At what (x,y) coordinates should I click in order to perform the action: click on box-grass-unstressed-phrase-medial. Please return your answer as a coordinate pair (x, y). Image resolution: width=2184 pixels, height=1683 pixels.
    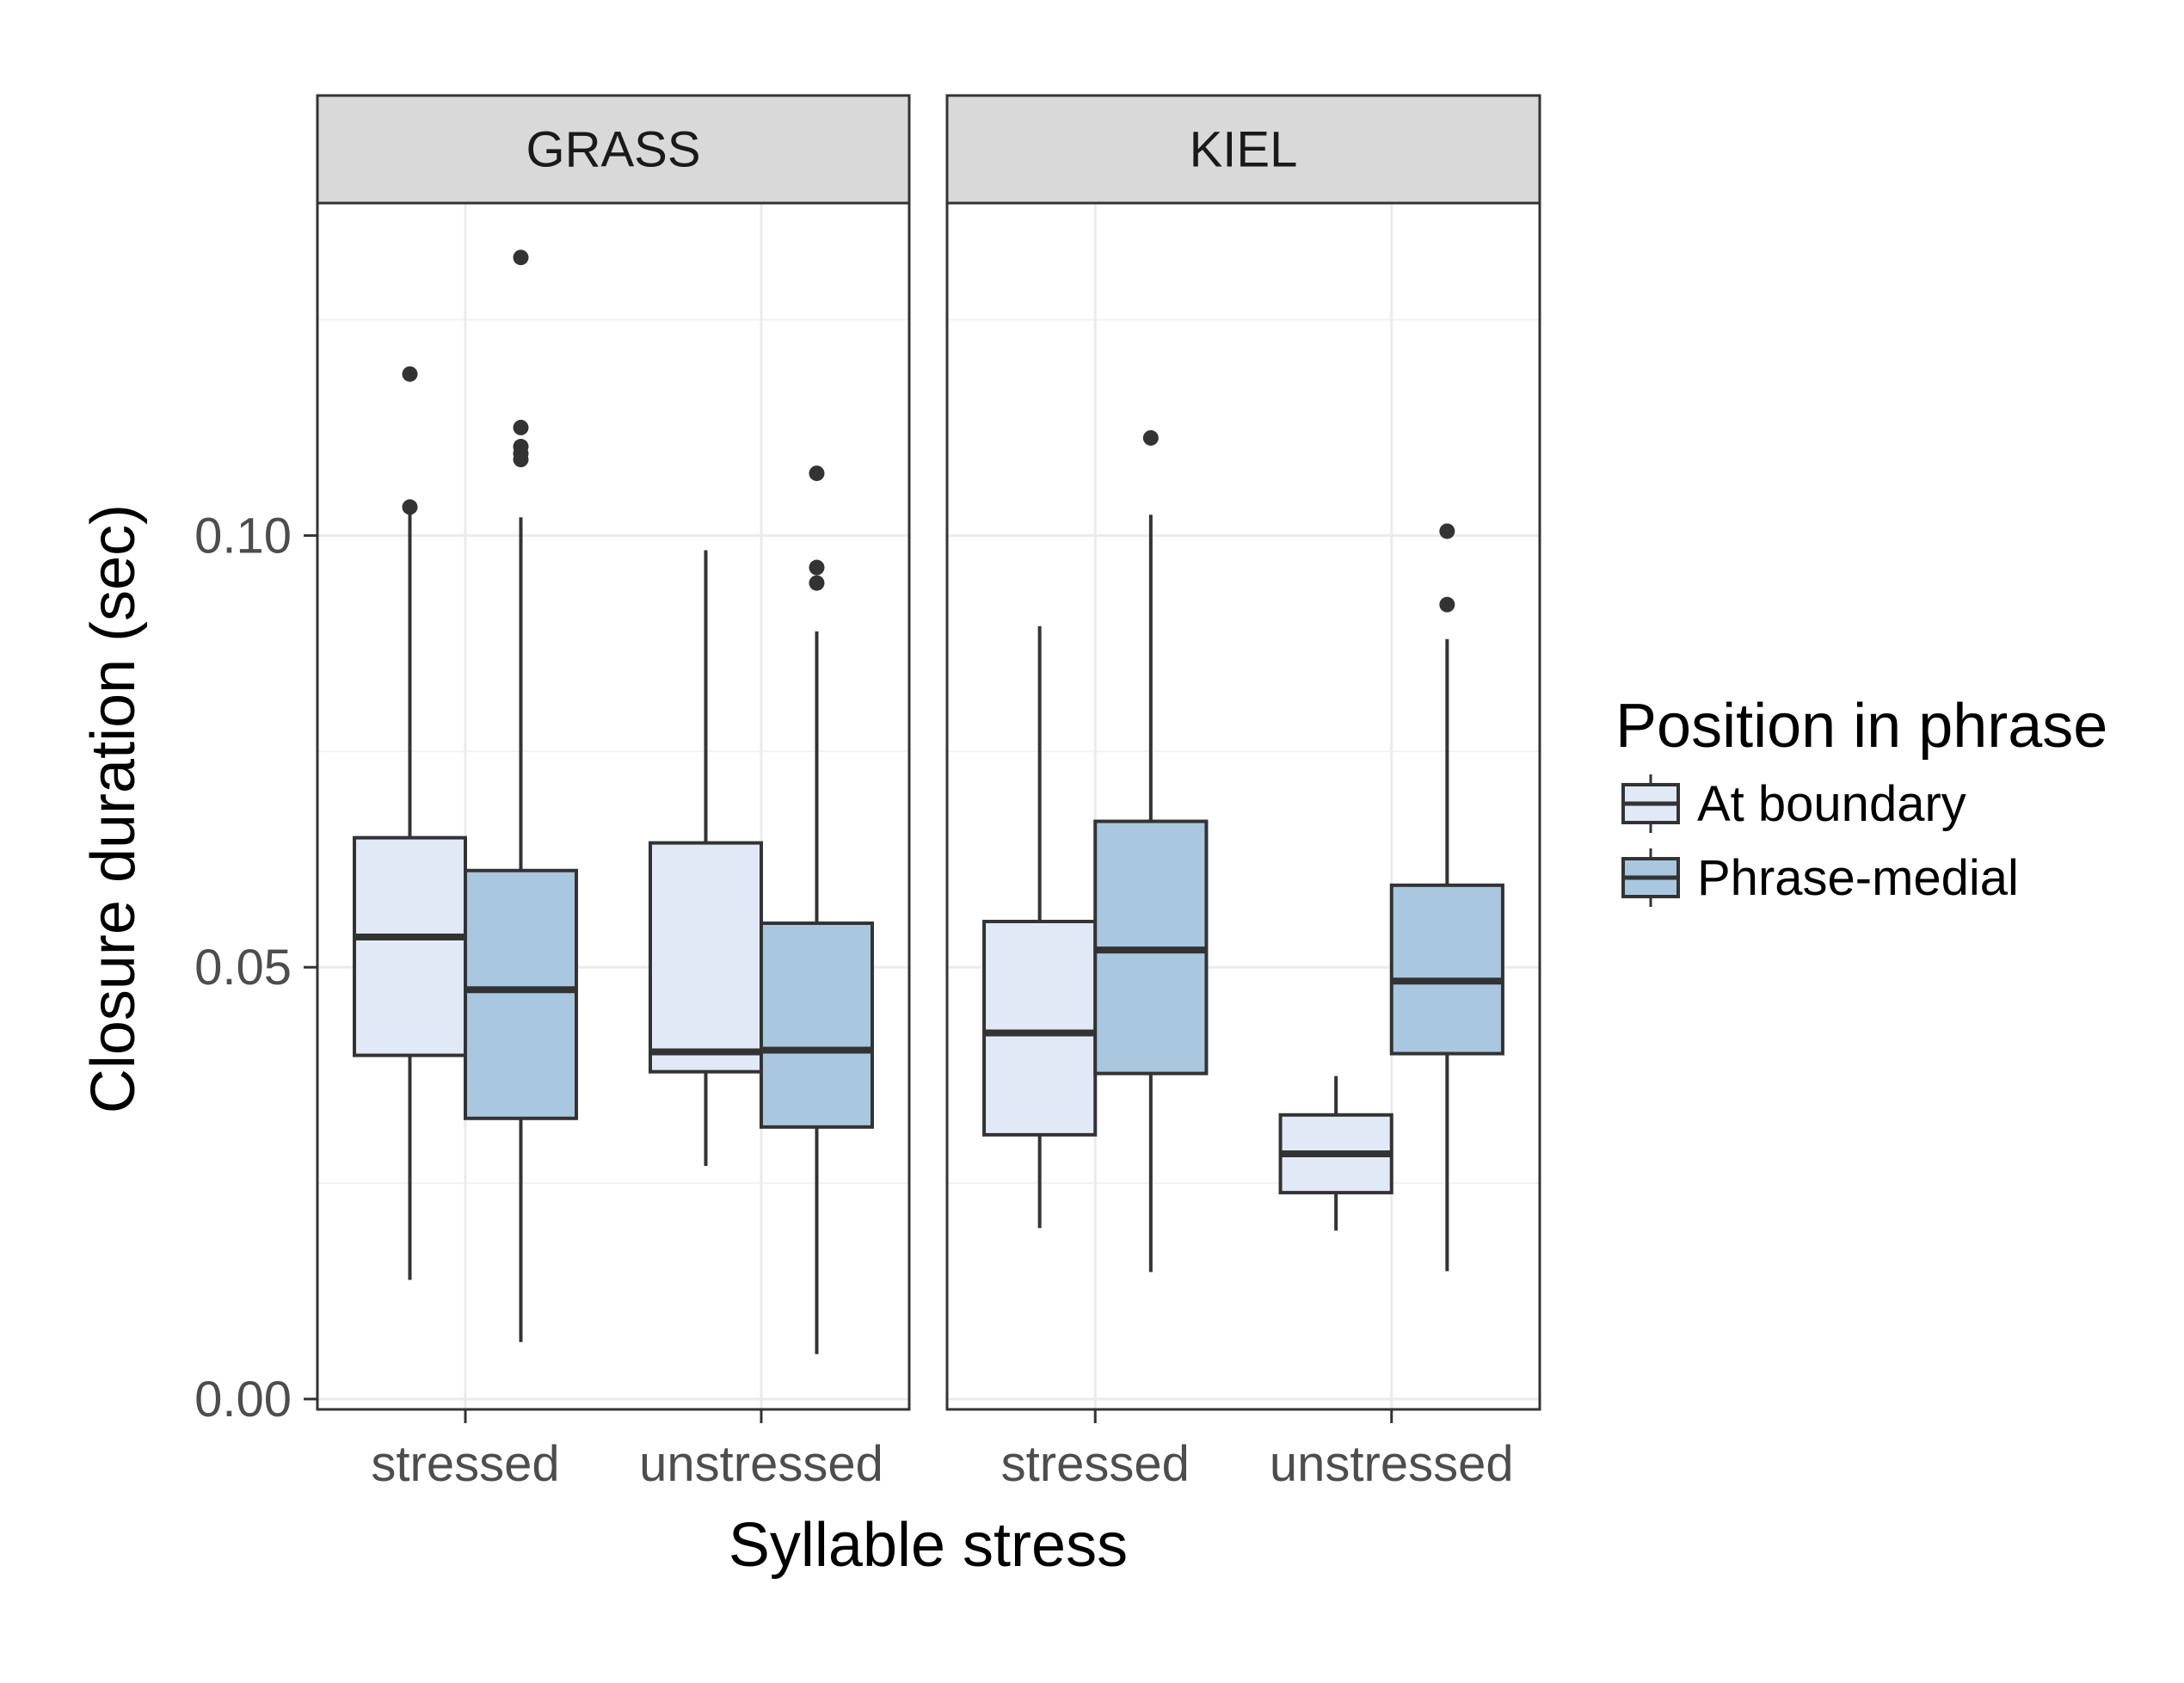
    Looking at the image, I should click on (817, 909).